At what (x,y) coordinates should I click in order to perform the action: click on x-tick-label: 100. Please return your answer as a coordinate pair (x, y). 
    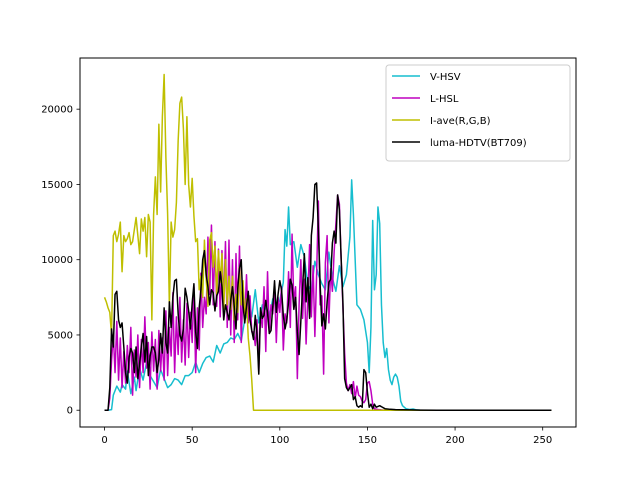
    Looking at the image, I should click on (279, 440).